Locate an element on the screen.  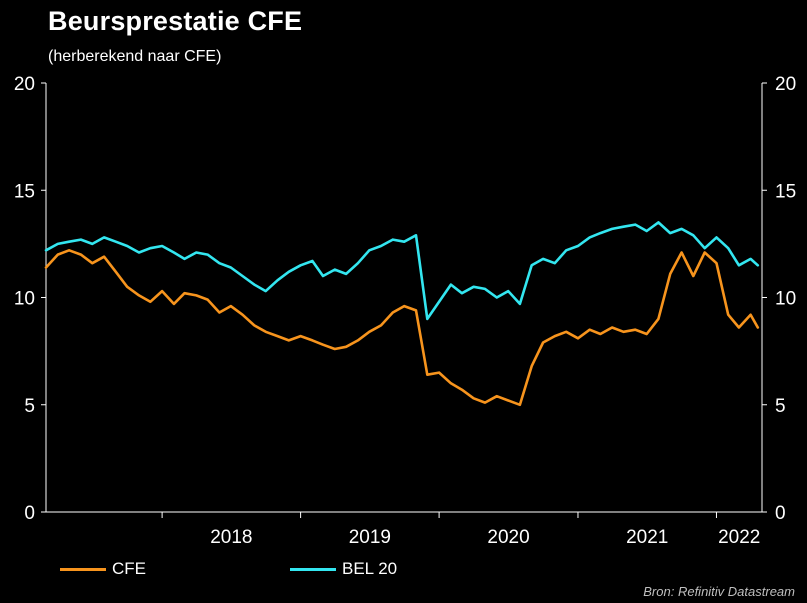
x-tick-label: 2022 is located at coordinates (739, 537).